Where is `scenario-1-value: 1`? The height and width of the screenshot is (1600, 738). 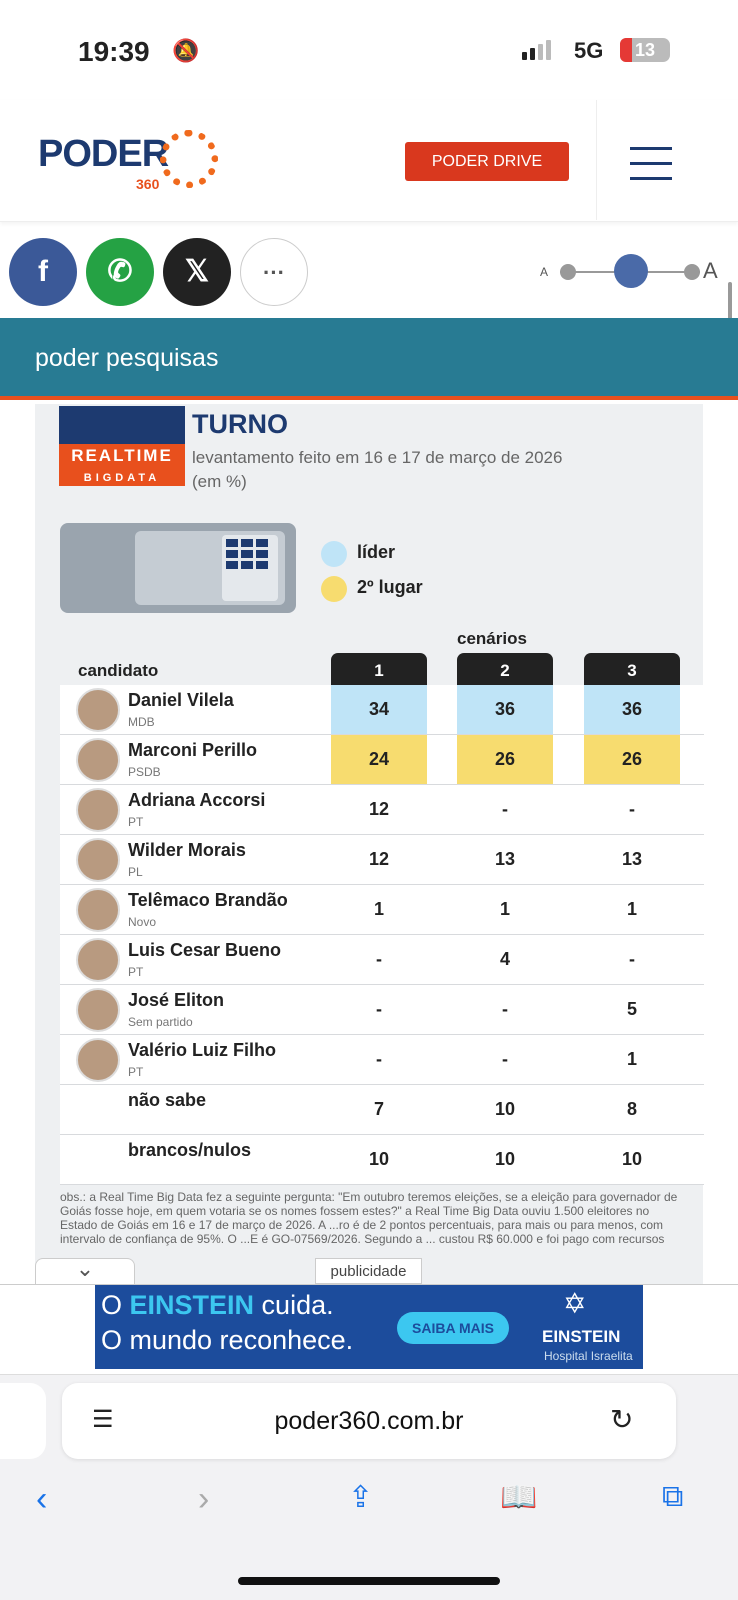 scenario-1-value: 1 is located at coordinates (378, 909).